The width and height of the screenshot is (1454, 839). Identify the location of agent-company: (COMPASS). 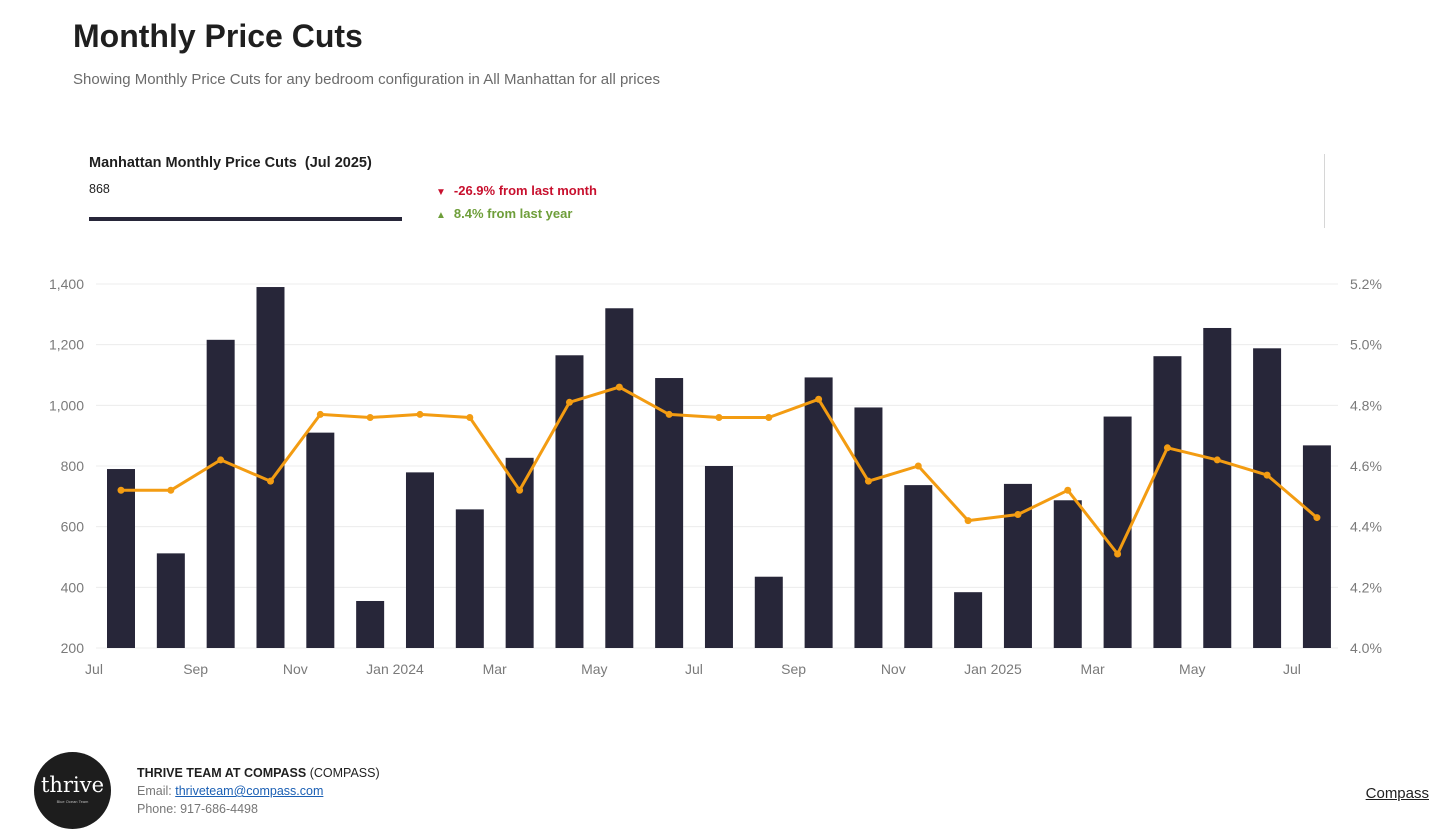
(344, 773).